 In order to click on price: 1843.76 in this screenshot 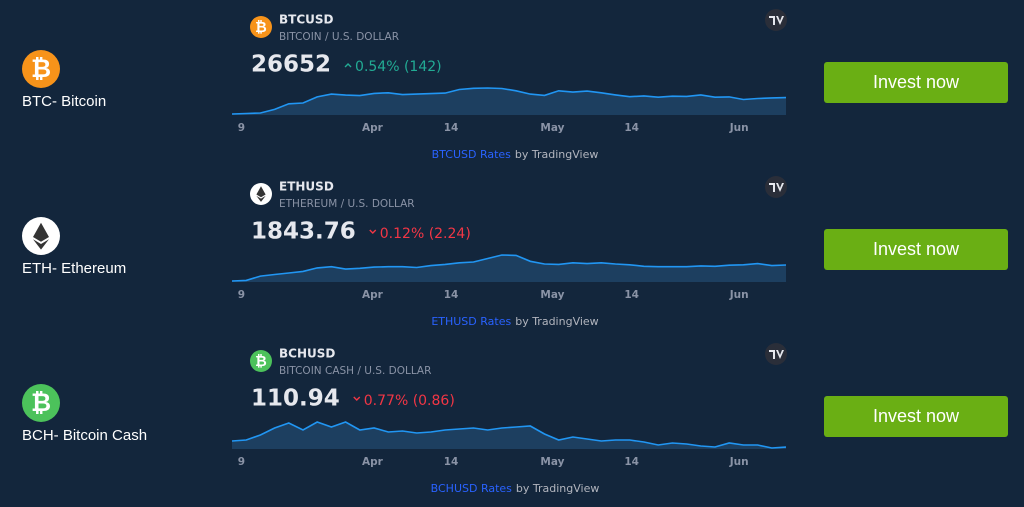, I will do `click(303, 232)`.